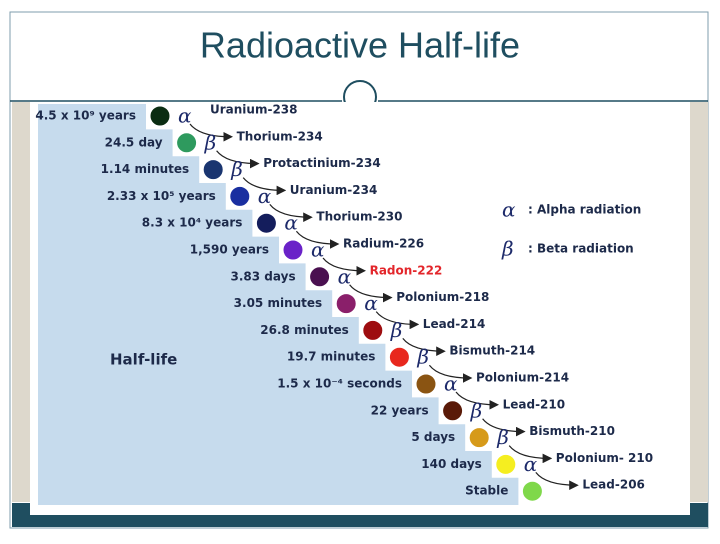 This screenshot has width=720, height=544. What do you see at coordinates (509, 210) in the screenshot?
I see `legend-symbol: α` at bounding box center [509, 210].